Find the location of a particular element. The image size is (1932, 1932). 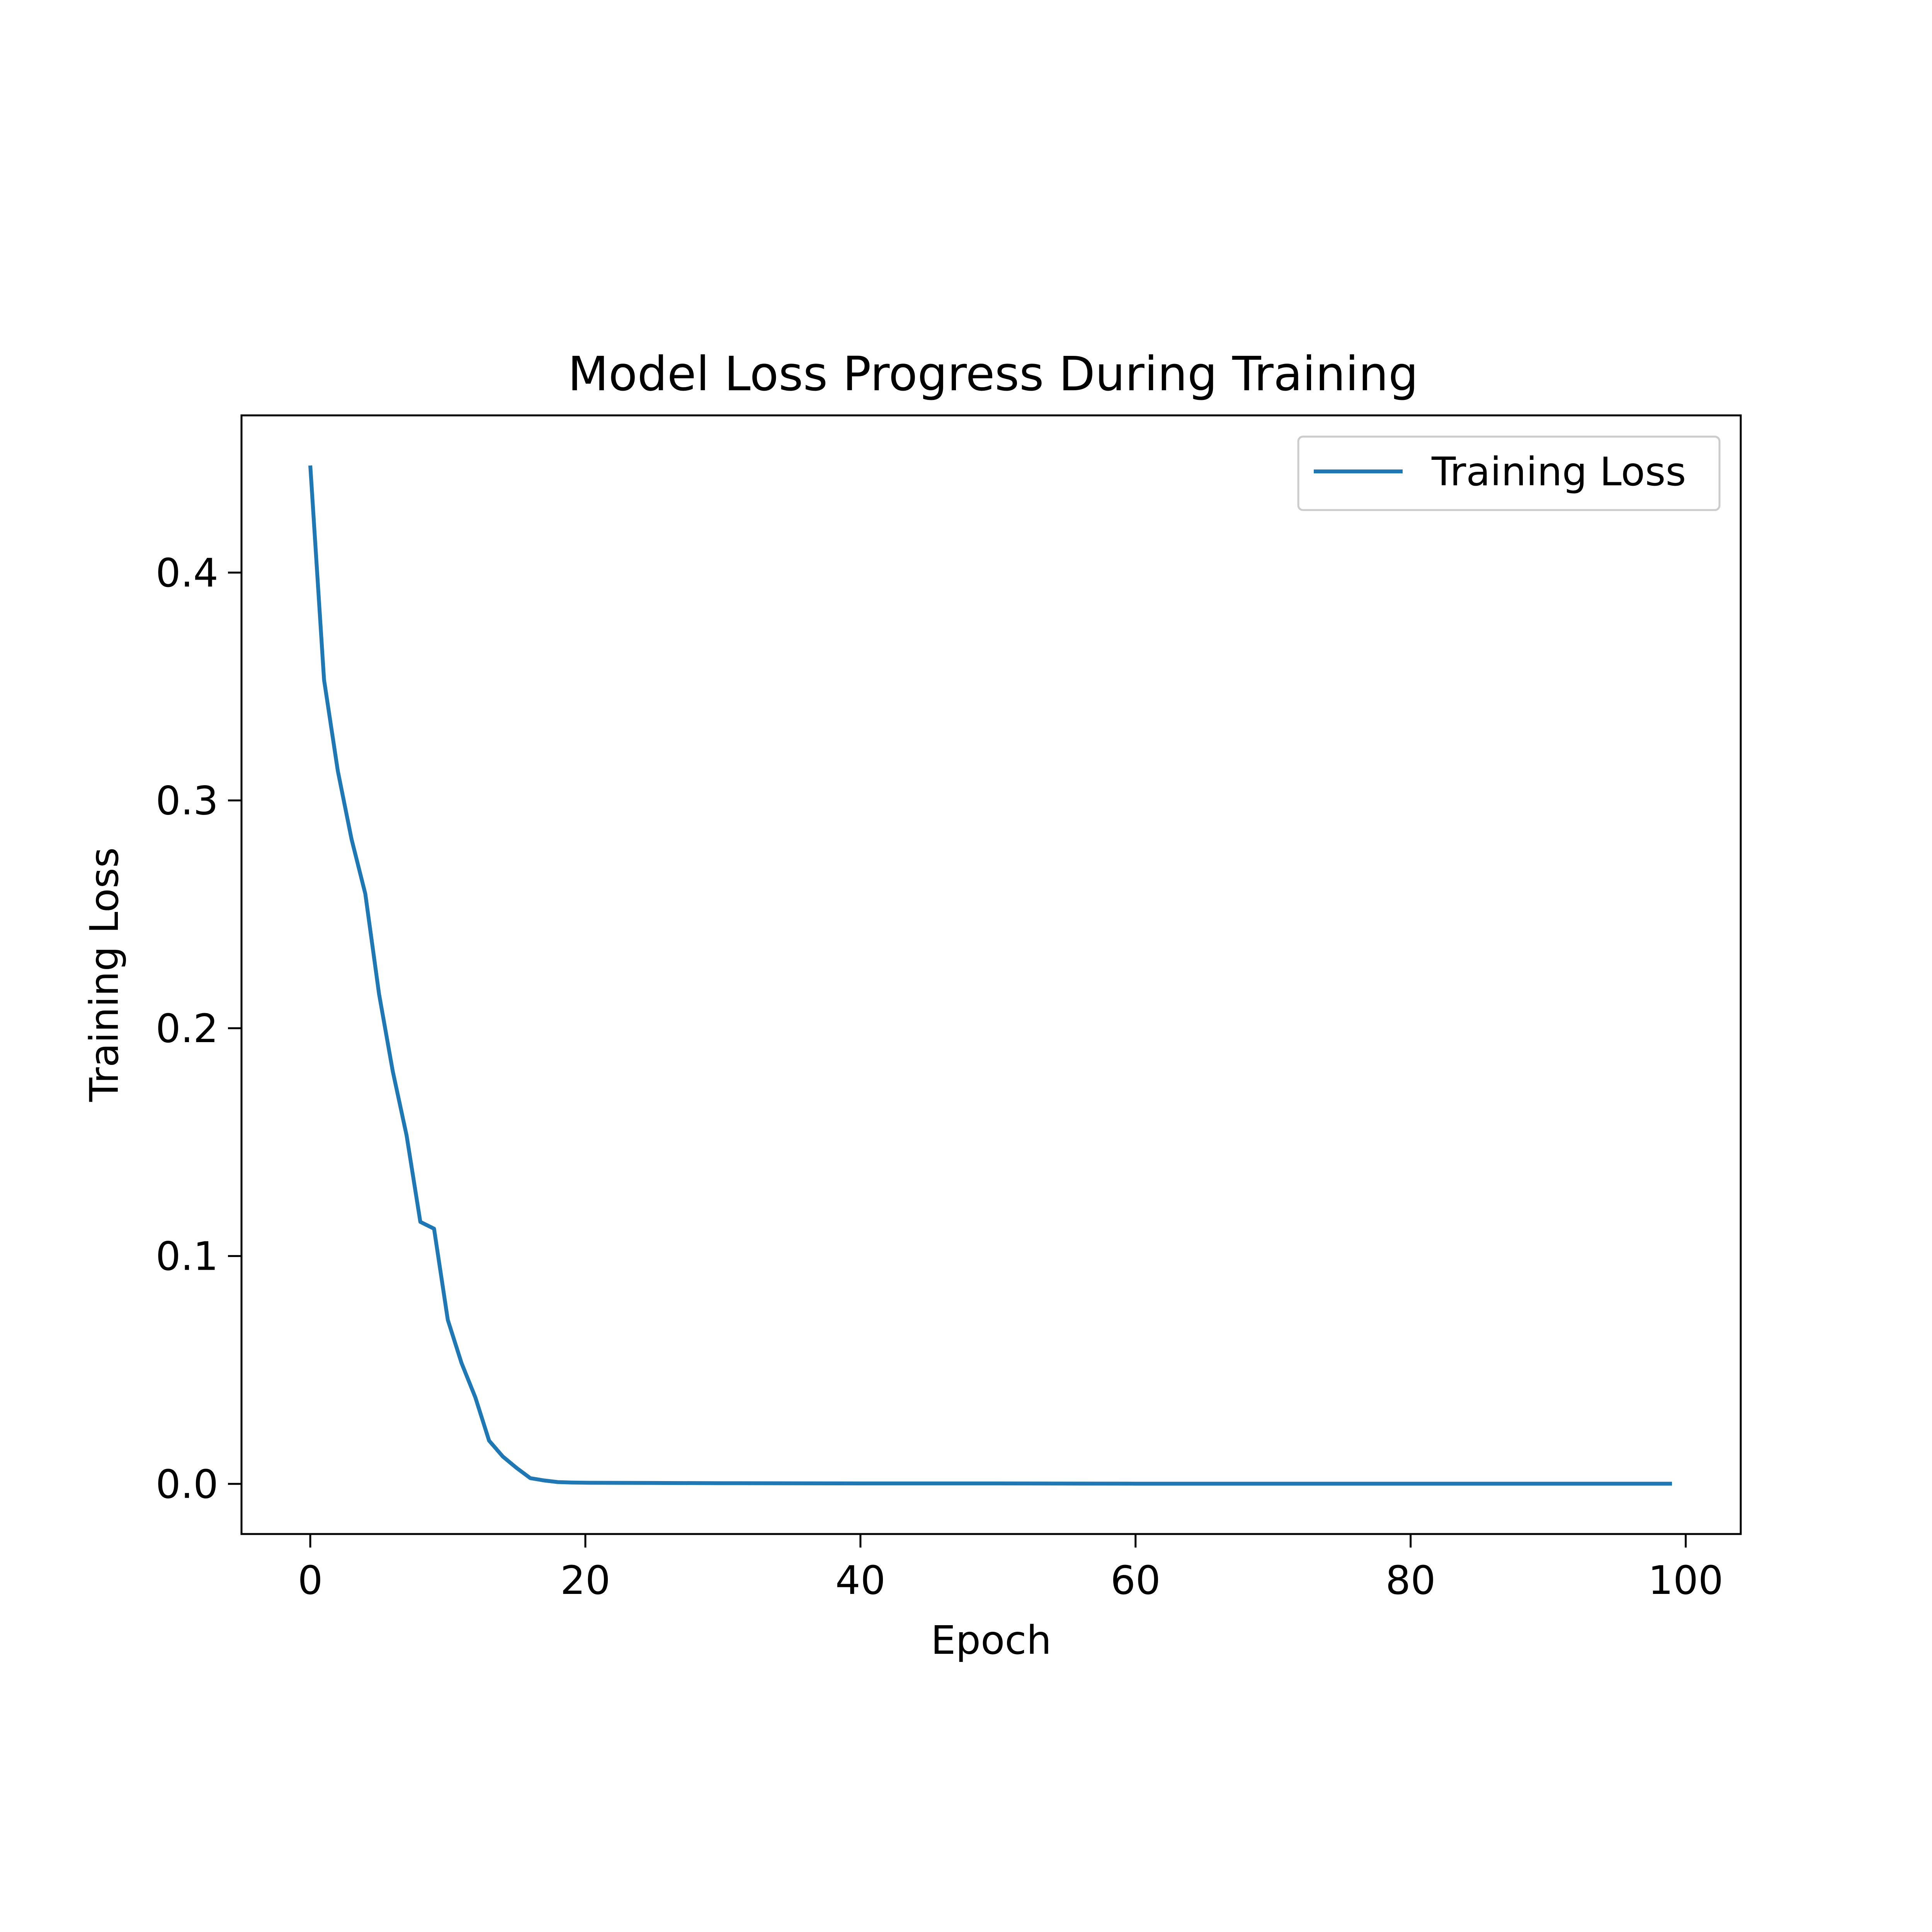

y-tick-label: 0.0 is located at coordinates (187, 1484).